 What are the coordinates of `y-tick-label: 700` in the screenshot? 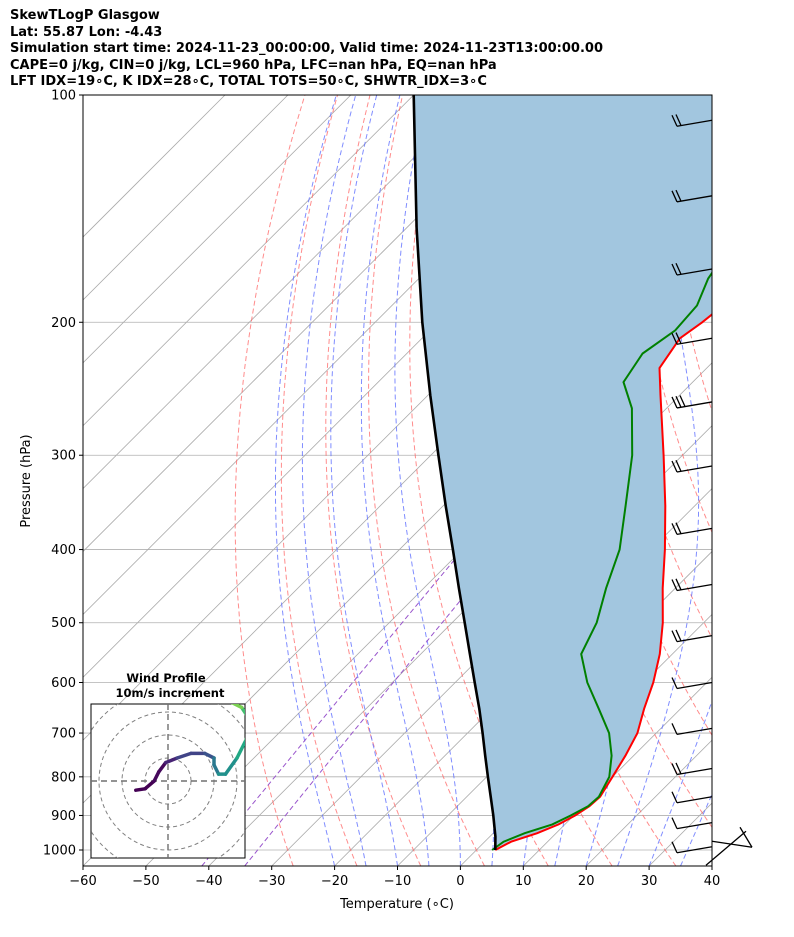 It's located at (63, 734).